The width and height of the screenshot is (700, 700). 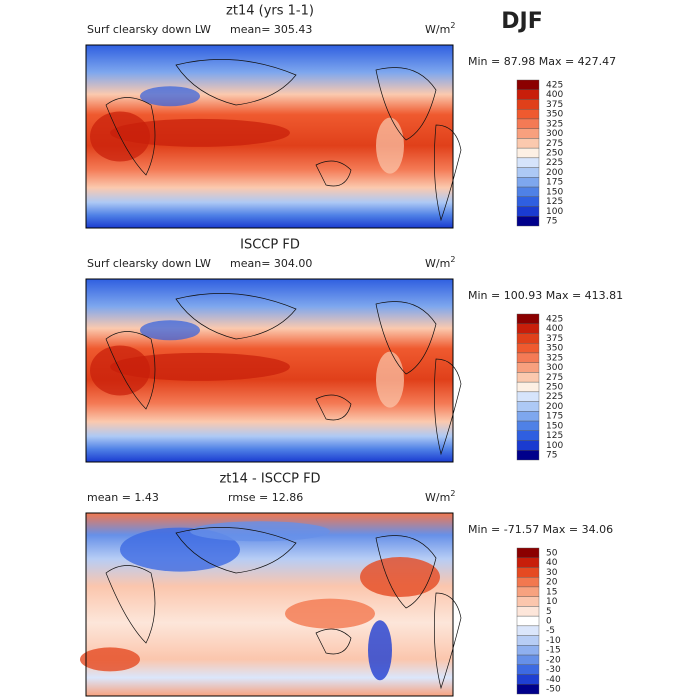 I want to click on min-max-label: Min = 87.98 Max = 427.47, so click(x=542, y=61).